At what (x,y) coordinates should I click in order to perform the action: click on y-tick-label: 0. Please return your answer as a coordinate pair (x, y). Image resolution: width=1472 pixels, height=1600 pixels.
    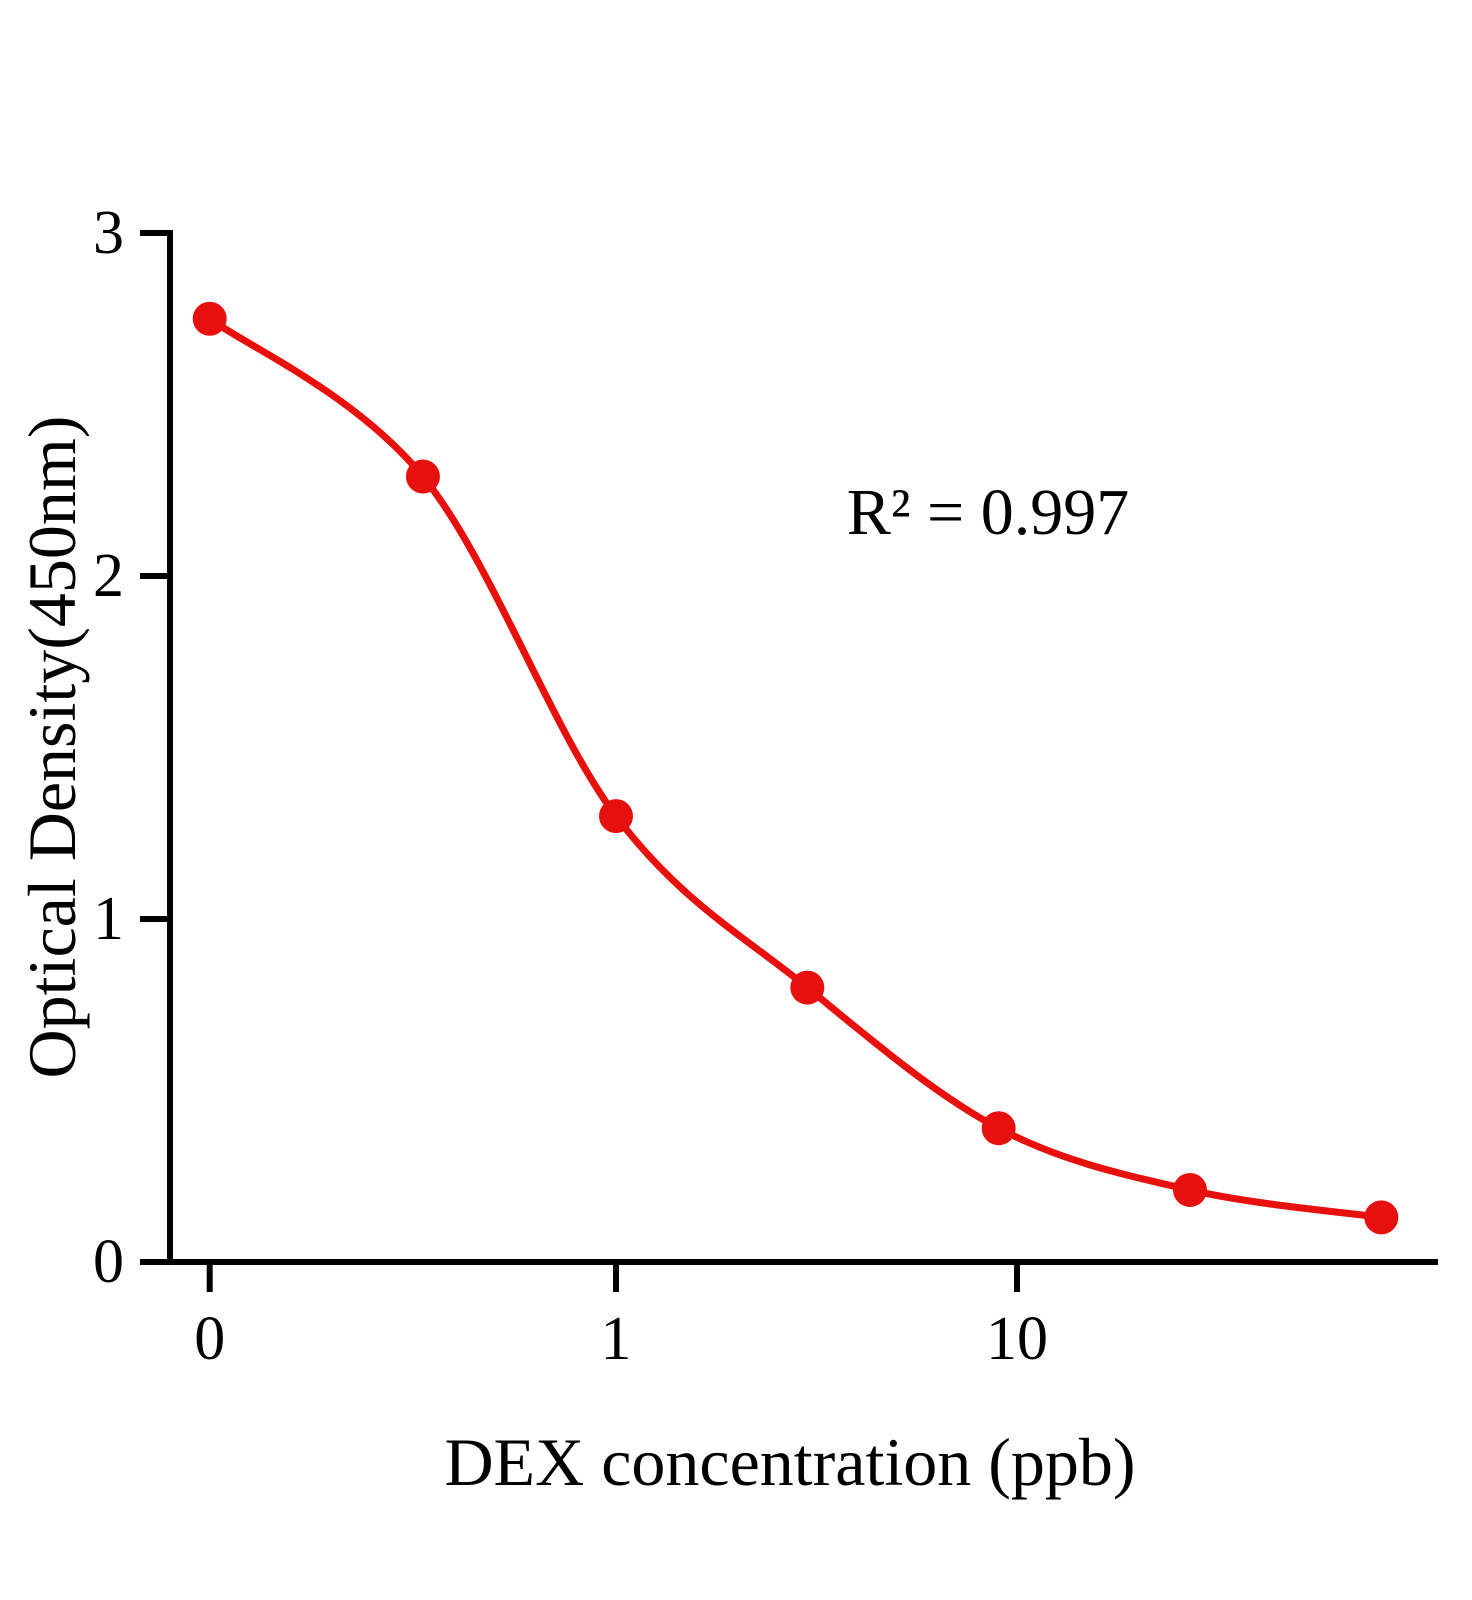
    Looking at the image, I should click on (108, 1262).